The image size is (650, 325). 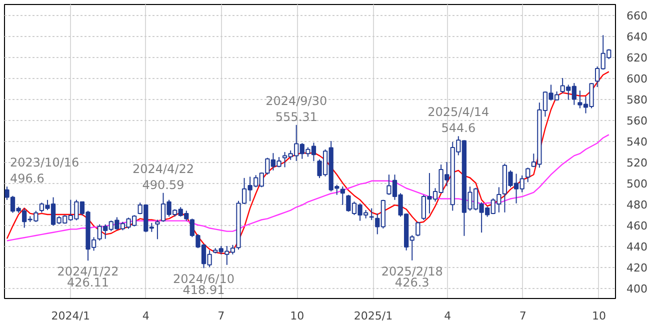 I want to click on annotation: 2024/4/22 490.59, so click(x=163, y=177).